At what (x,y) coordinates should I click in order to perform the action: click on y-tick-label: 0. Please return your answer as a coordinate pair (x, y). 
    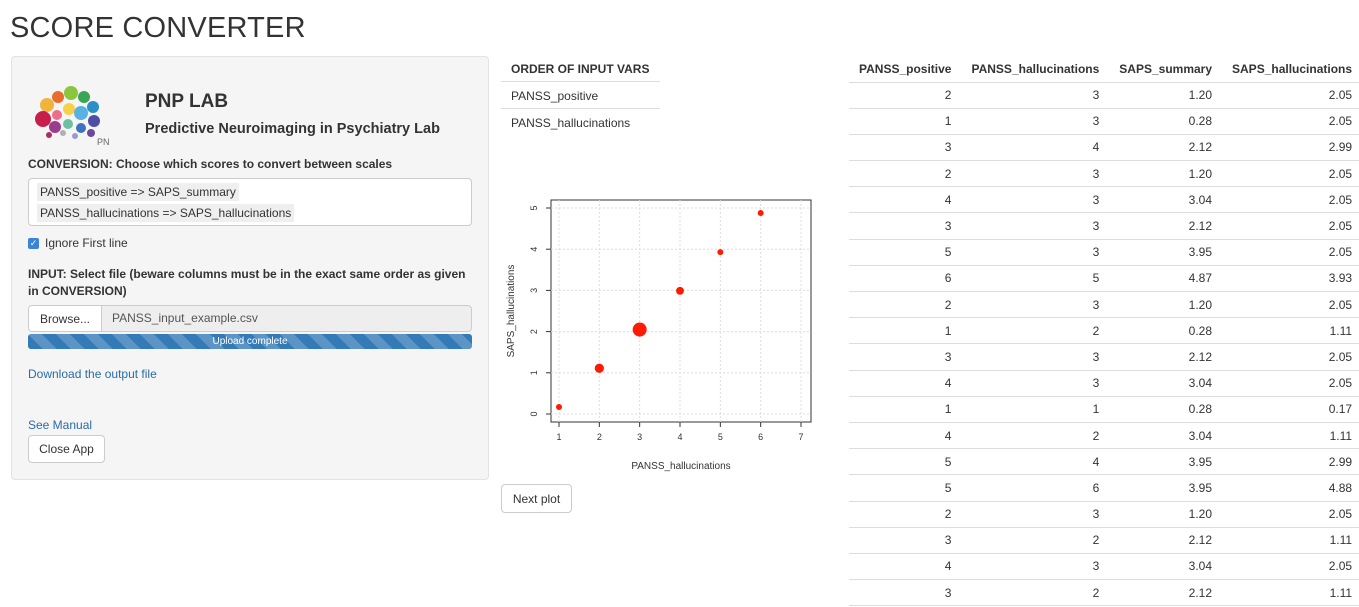
    Looking at the image, I should click on (534, 413).